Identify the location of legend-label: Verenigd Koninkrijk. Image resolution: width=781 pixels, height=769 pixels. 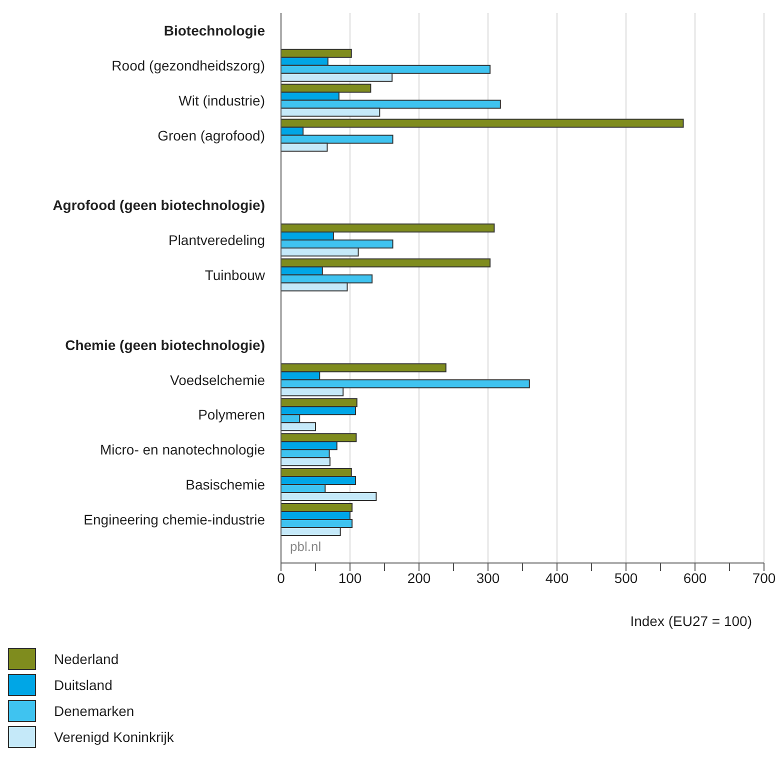
(114, 737).